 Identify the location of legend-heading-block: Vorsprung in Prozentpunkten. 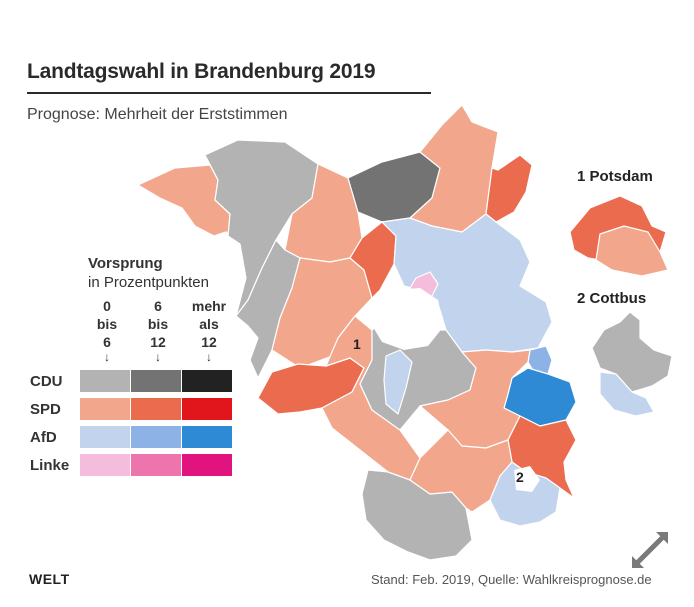
(148, 273).